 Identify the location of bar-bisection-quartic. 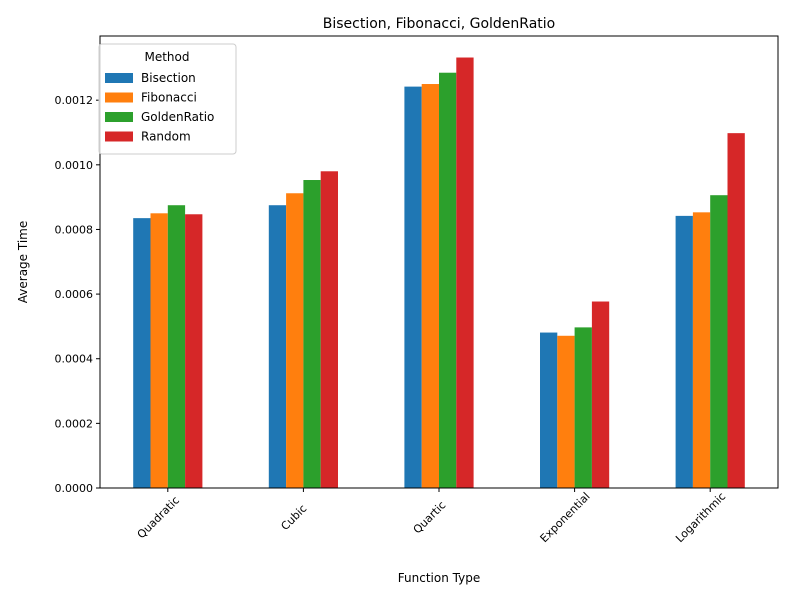
(413, 287).